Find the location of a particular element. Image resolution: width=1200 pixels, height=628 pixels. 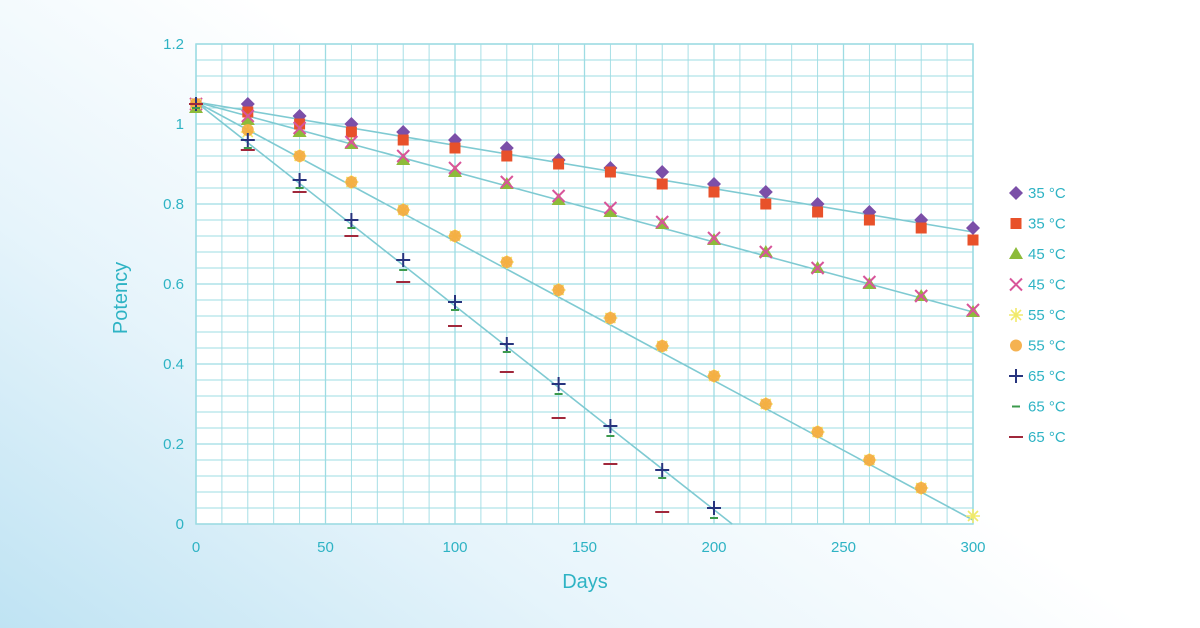

data-point-asterisk is located at coordinates (973, 516).